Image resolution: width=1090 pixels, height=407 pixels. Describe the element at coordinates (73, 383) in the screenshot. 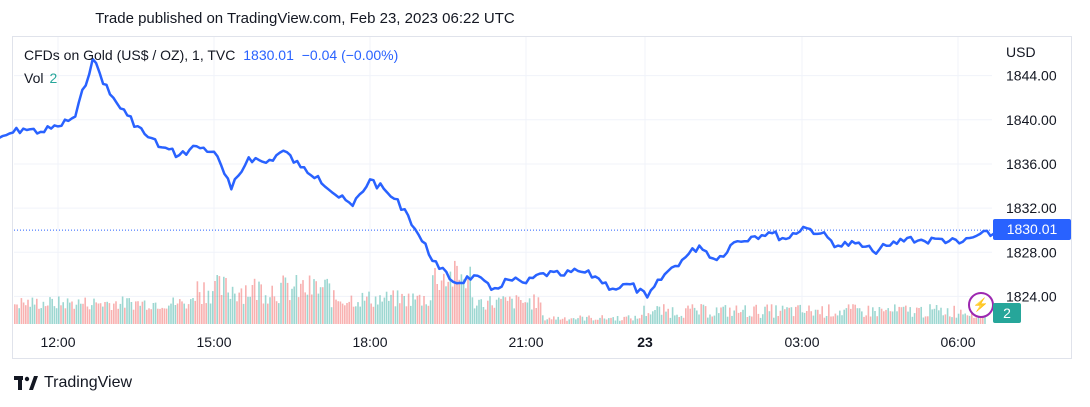

I see `brand-logo: TradingView` at that location.